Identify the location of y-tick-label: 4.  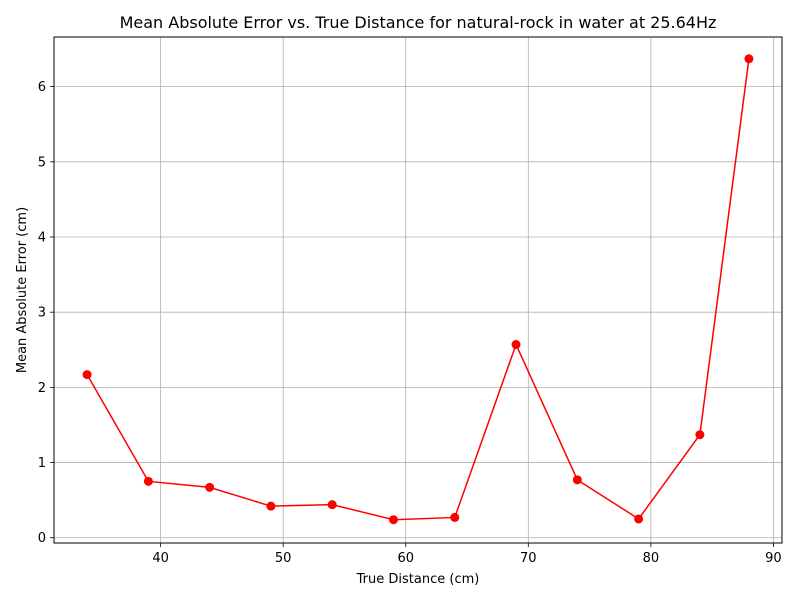
(42, 237).